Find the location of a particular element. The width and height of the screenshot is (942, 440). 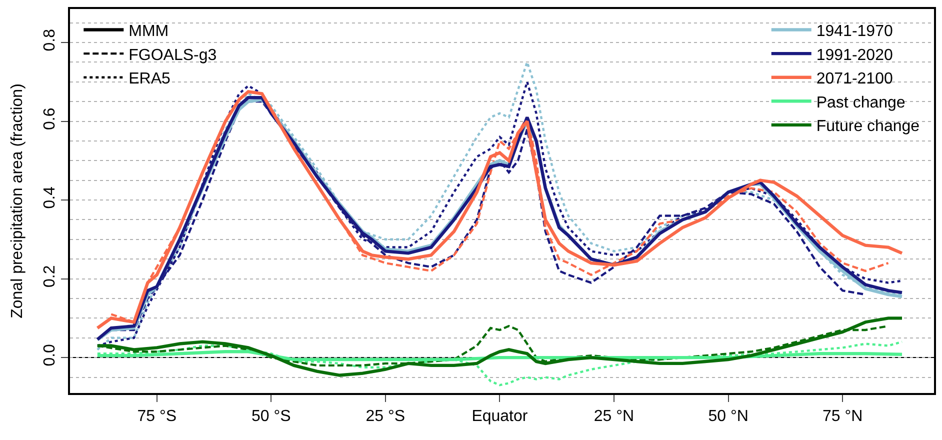

x-tick-label: 75 °N is located at coordinates (842, 417).